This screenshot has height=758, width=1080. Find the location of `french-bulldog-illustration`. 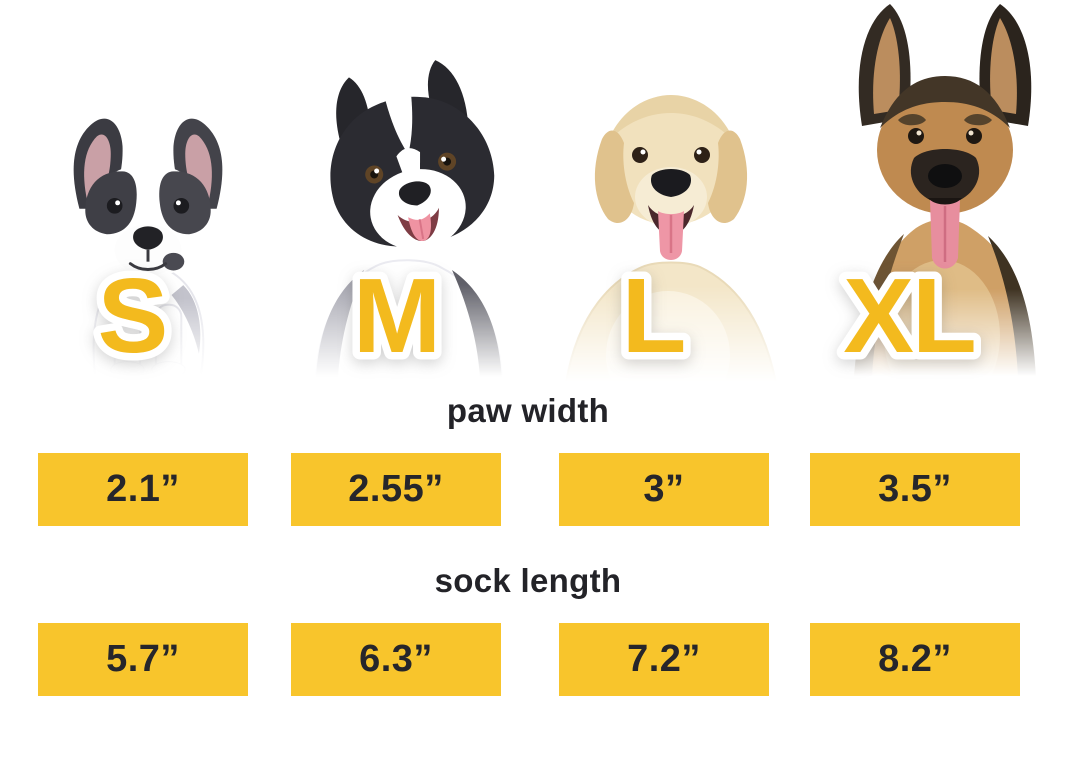

french-bulldog-illustration is located at coordinates (148, 248).